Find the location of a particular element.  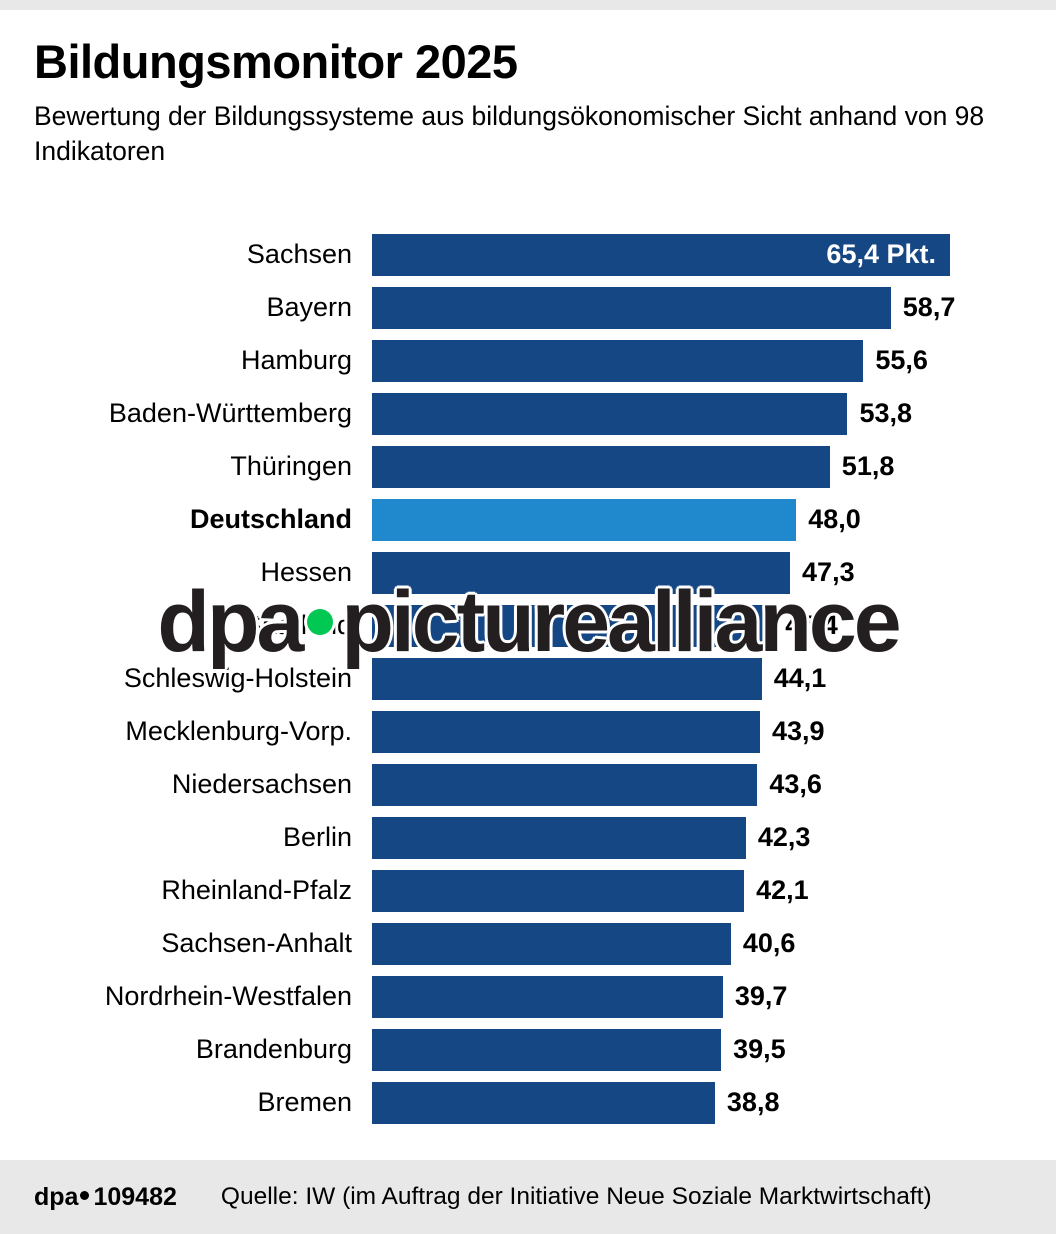

bar-row-label: Saarland is located at coordinates (297, 625).